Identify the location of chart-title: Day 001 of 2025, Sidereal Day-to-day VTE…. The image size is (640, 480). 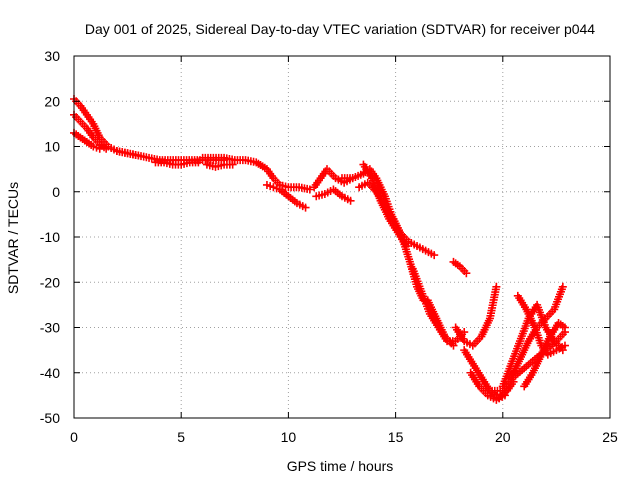
(340, 29).